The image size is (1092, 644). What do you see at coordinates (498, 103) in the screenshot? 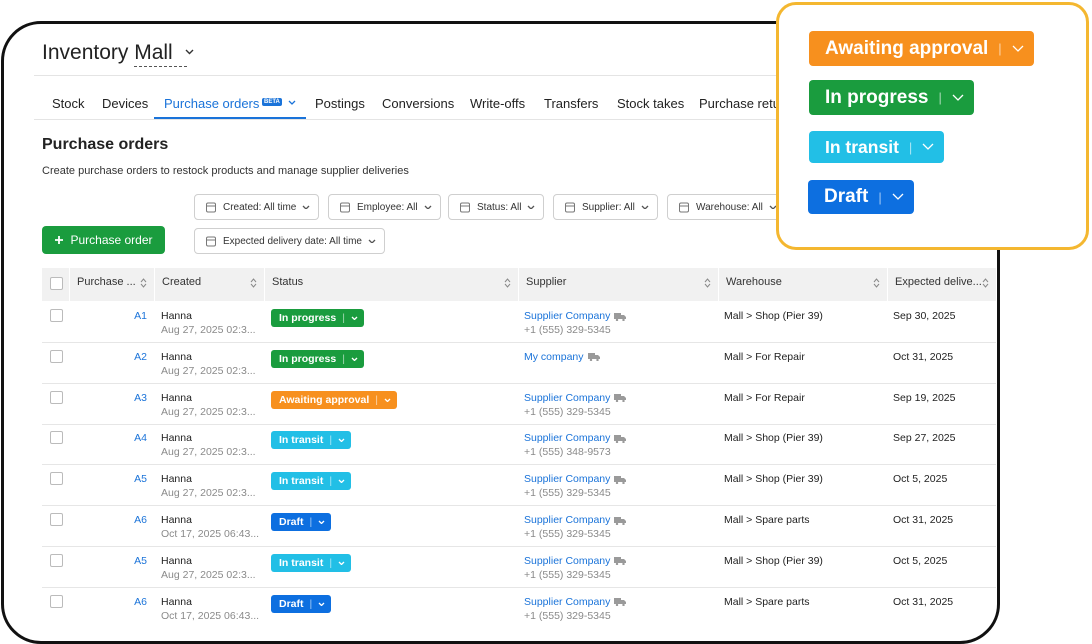
I see `nav-tab: Write-offs` at bounding box center [498, 103].